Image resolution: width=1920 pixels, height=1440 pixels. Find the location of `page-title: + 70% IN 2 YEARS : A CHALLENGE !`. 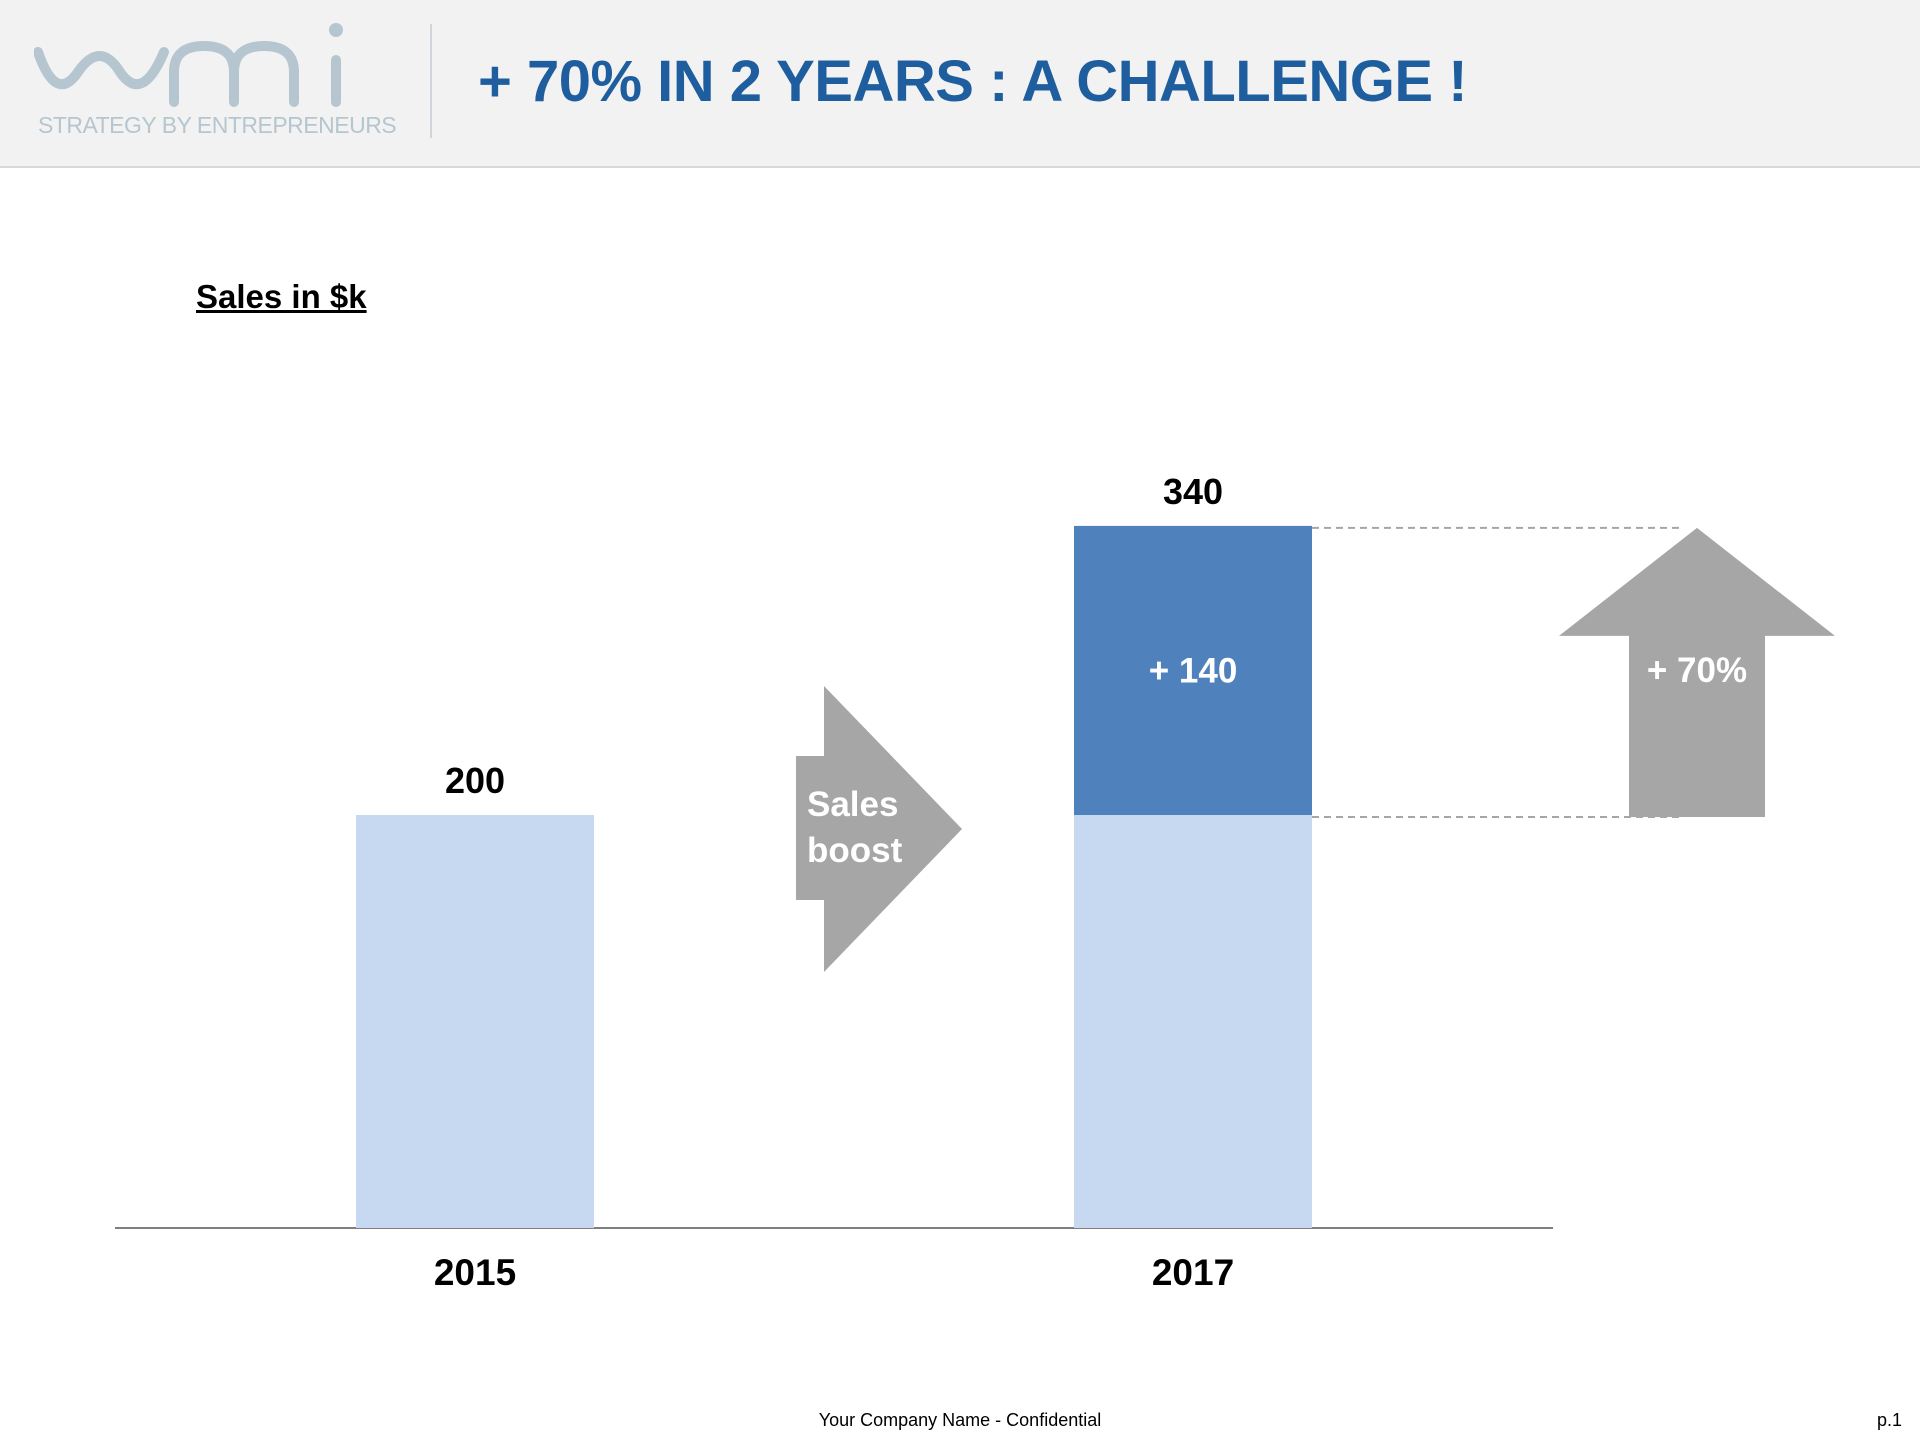

page-title: + 70% IN 2 YEARS : A CHALLENGE ! is located at coordinates (973, 81).